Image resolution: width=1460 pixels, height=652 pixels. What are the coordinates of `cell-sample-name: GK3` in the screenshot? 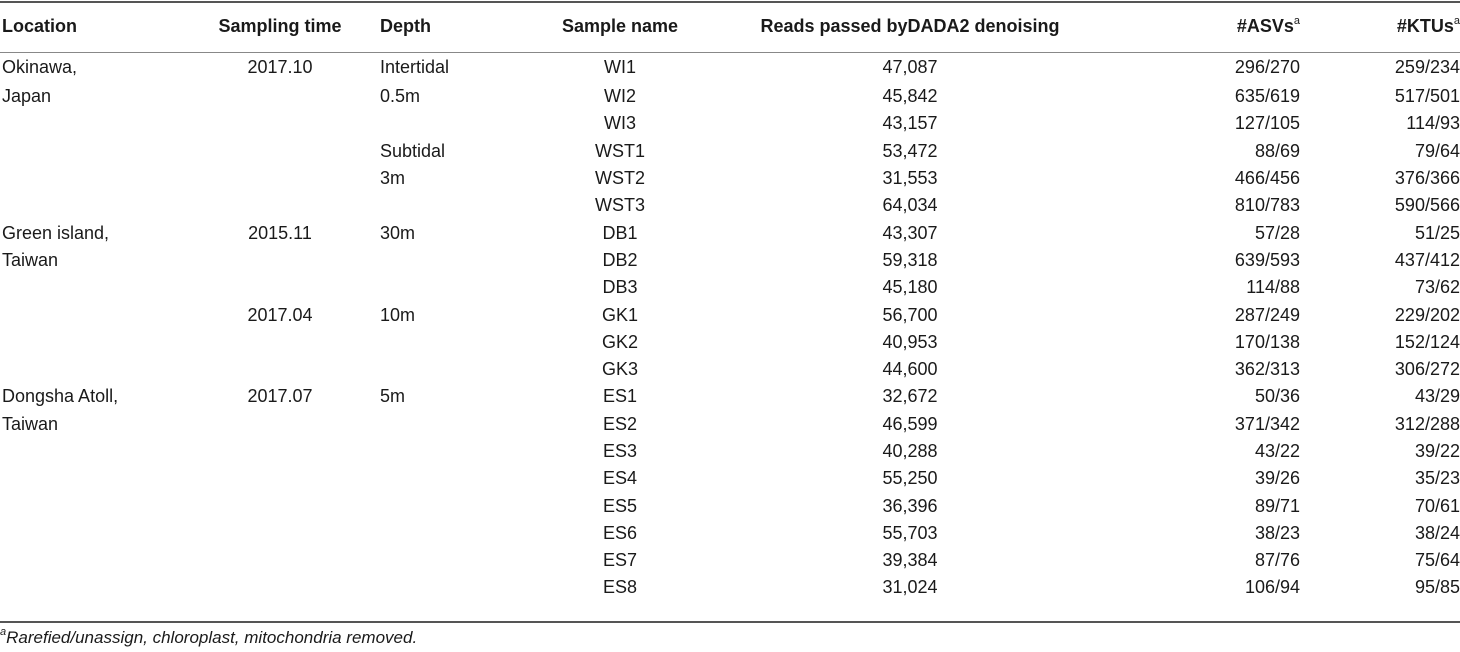 It's located at (620, 369).